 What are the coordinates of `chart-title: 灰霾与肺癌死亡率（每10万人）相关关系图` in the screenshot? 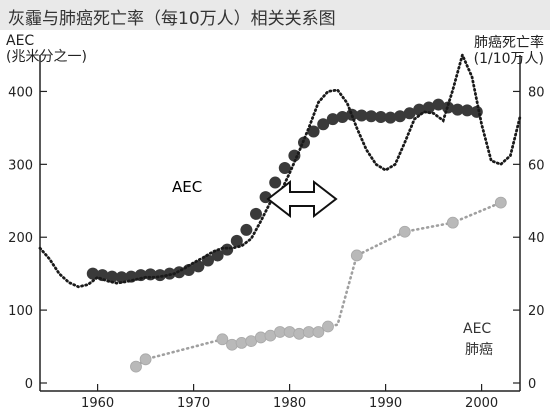 It's located at (172, 19).